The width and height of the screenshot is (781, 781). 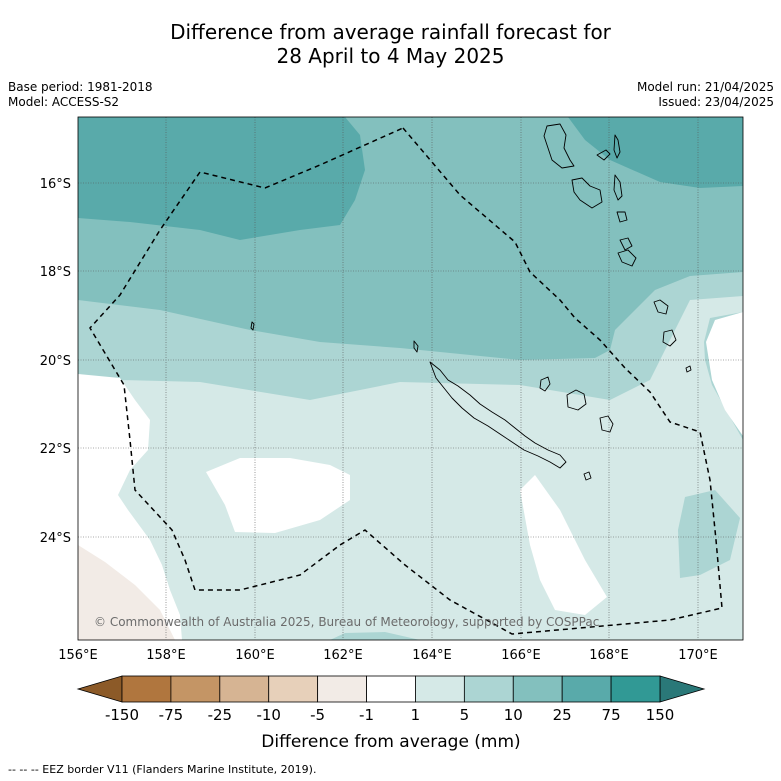 What do you see at coordinates (432, 655) in the screenshot?
I see `lon-label-164e: 164°E` at bounding box center [432, 655].